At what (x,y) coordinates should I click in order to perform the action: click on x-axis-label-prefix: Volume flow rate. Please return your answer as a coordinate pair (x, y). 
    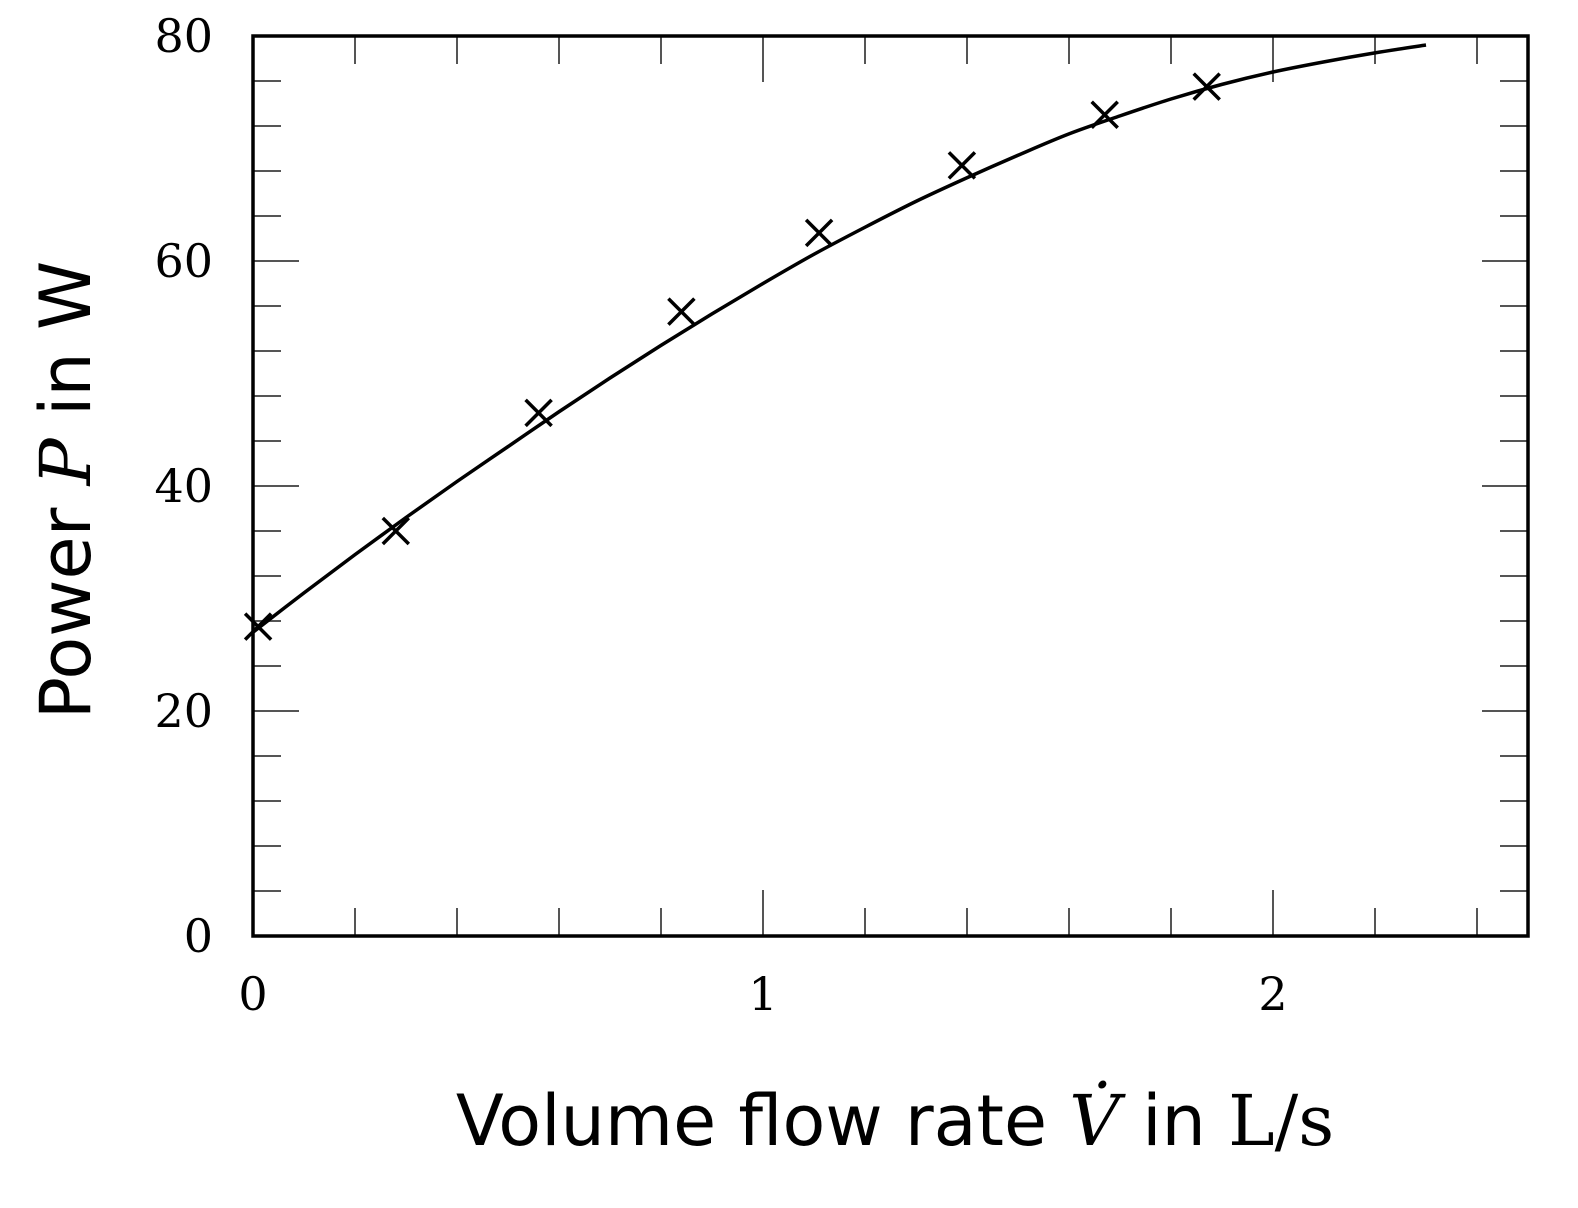
    Looking at the image, I should click on (762, 1121).